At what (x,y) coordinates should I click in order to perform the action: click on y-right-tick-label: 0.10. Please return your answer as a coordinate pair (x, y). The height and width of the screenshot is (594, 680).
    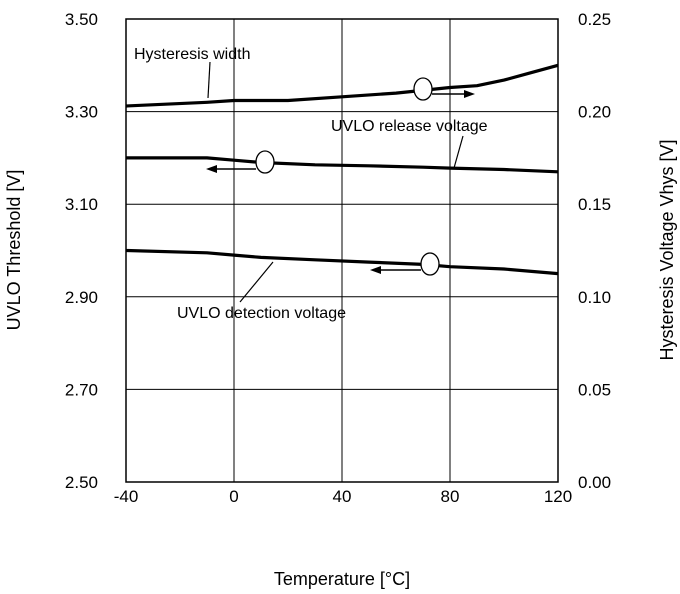
    Looking at the image, I should click on (594, 297).